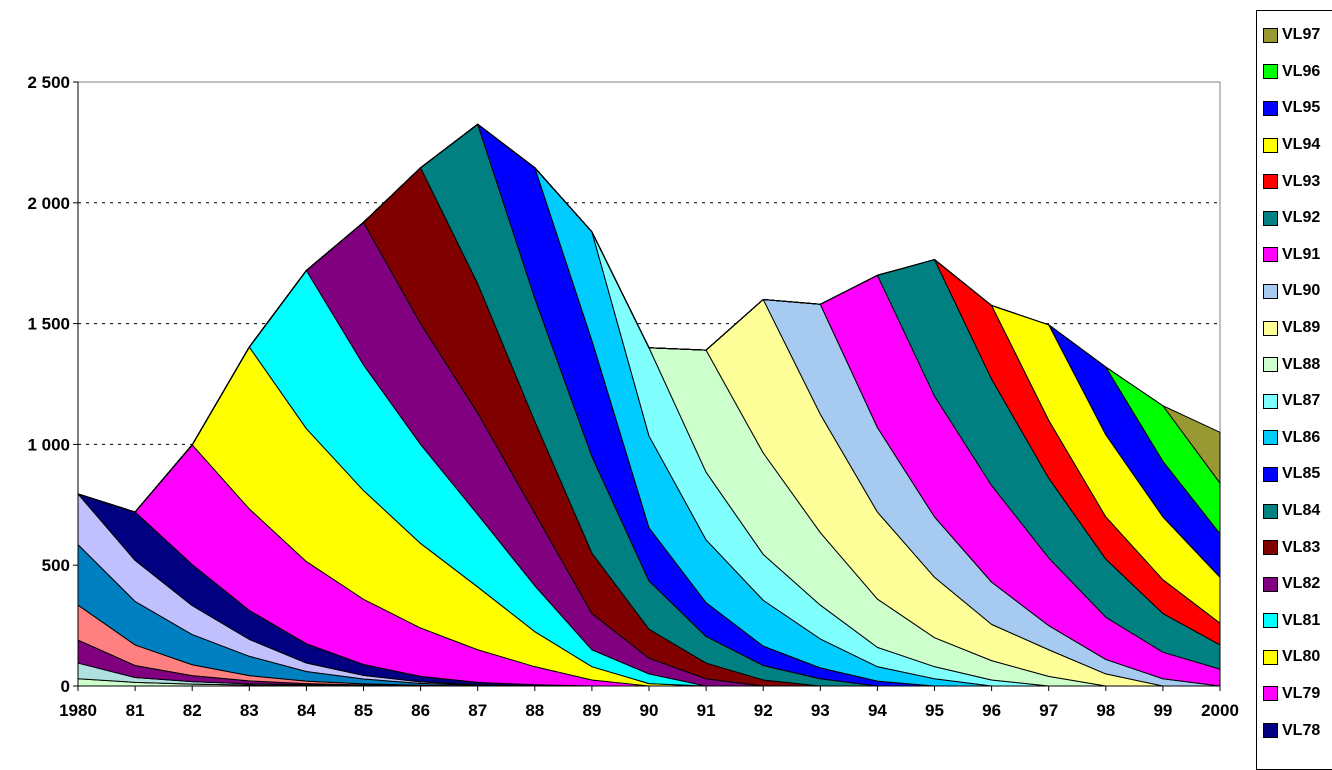 The width and height of the screenshot is (1332, 770). I want to click on y-tick-label: 0, so click(65, 686).